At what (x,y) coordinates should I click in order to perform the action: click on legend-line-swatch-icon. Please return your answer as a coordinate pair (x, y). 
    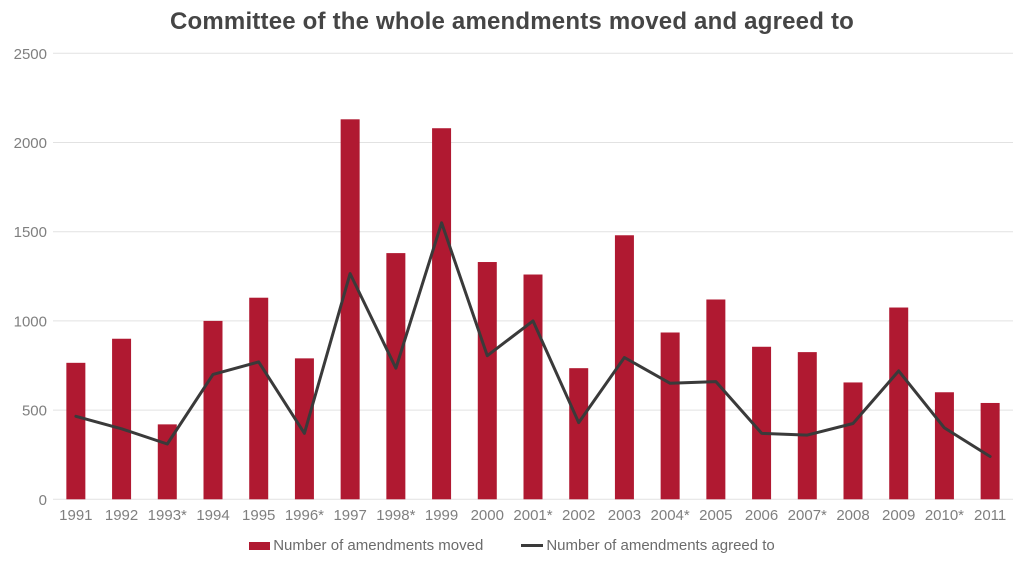
    Looking at the image, I should click on (532, 545).